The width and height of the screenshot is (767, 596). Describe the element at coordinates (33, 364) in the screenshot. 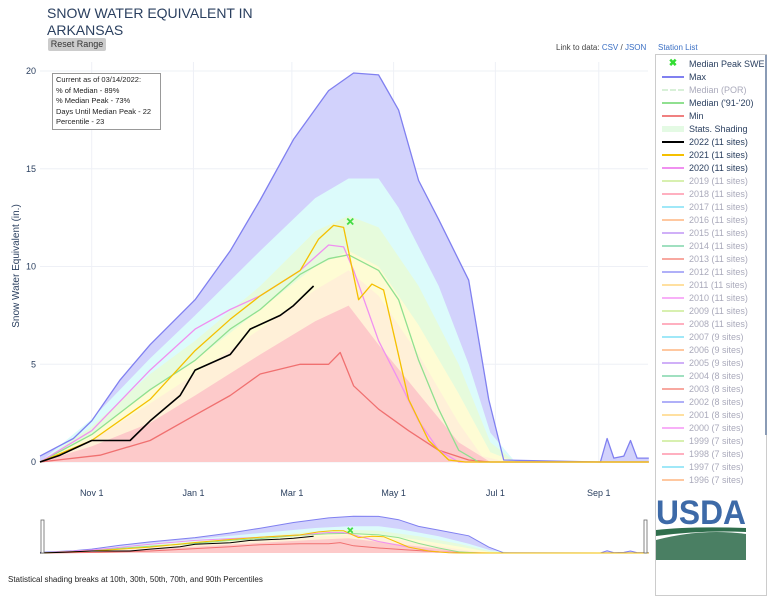

I see `y-tick-label: 5` at that location.